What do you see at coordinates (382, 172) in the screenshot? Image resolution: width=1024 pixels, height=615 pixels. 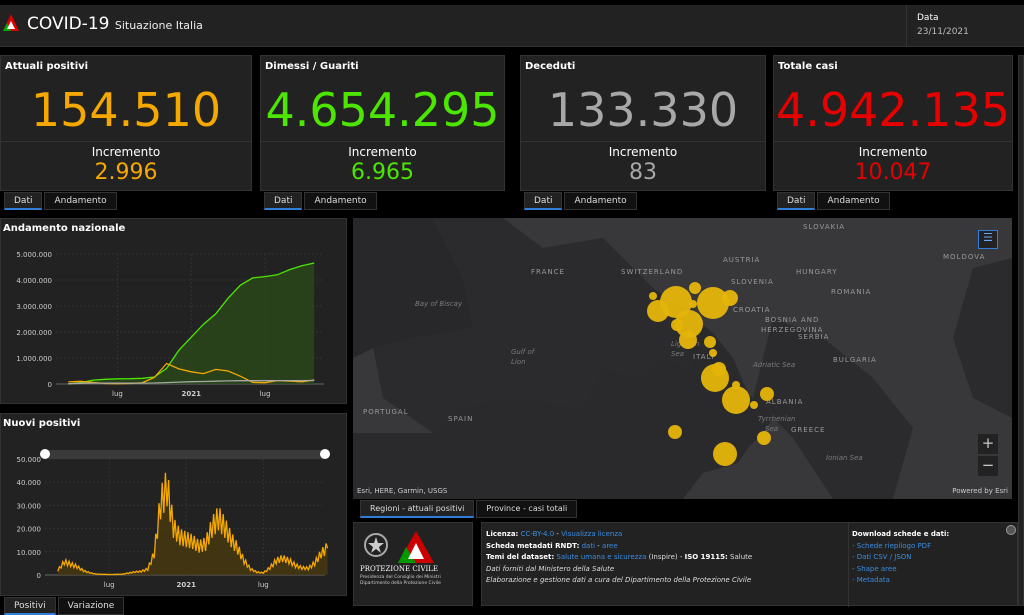 I see `increment-value: 6.965` at bounding box center [382, 172].